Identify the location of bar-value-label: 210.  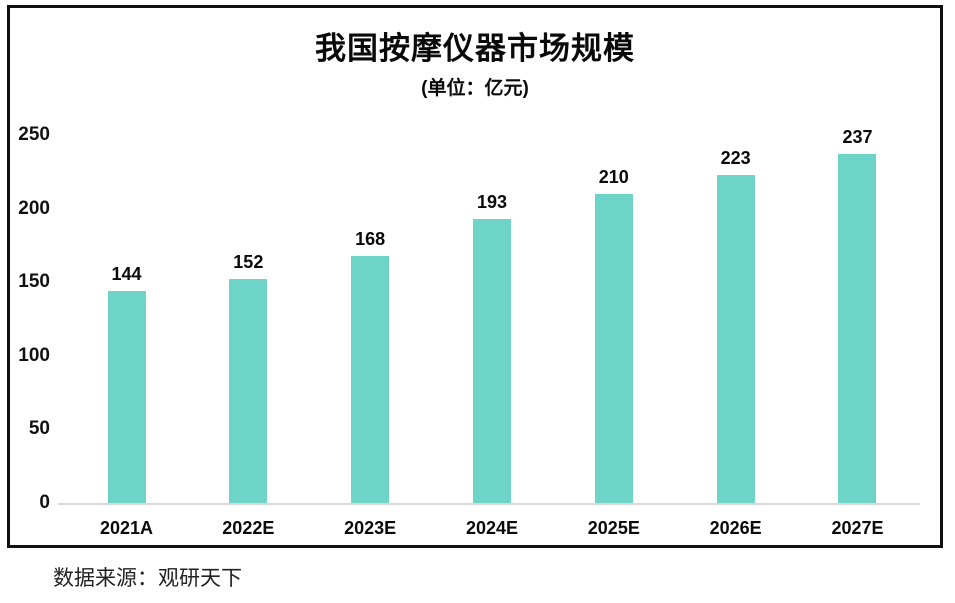
(613, 177).